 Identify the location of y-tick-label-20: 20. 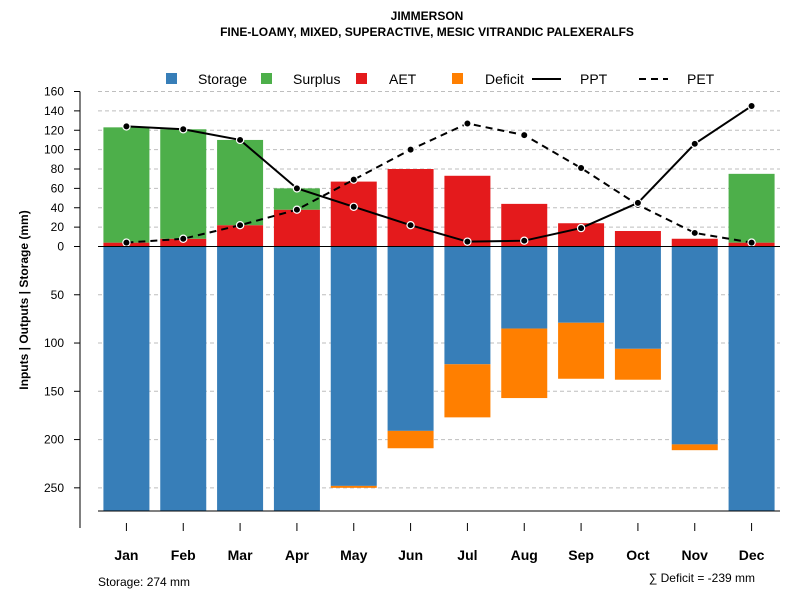
(58, 227).